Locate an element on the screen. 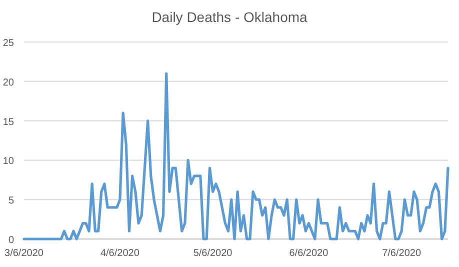  y-tick-label: 5 is located at coordinates (11, 201).